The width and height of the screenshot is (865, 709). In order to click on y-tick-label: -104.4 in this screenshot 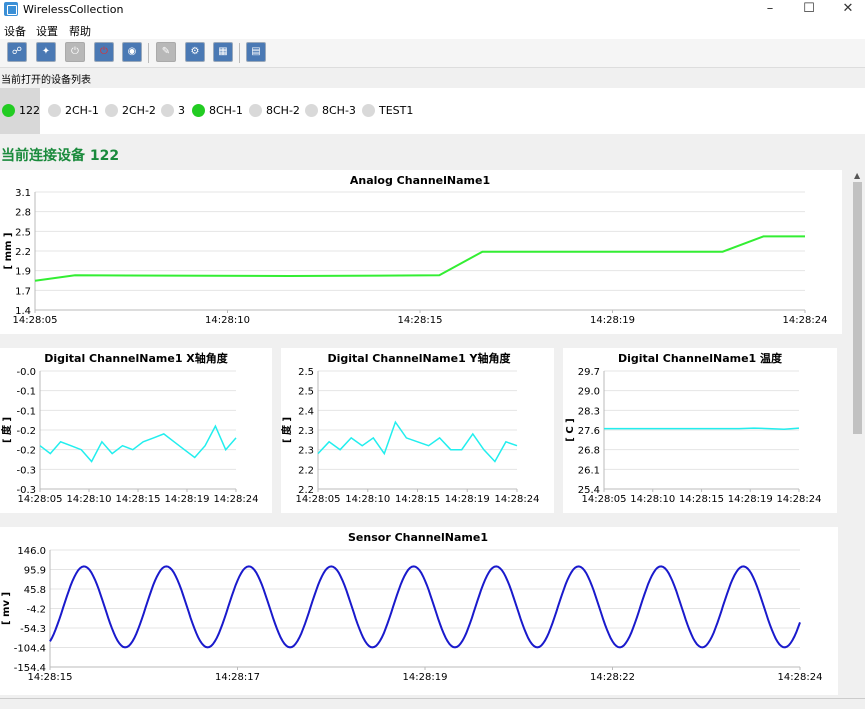, I will do `click(30, 649)`.